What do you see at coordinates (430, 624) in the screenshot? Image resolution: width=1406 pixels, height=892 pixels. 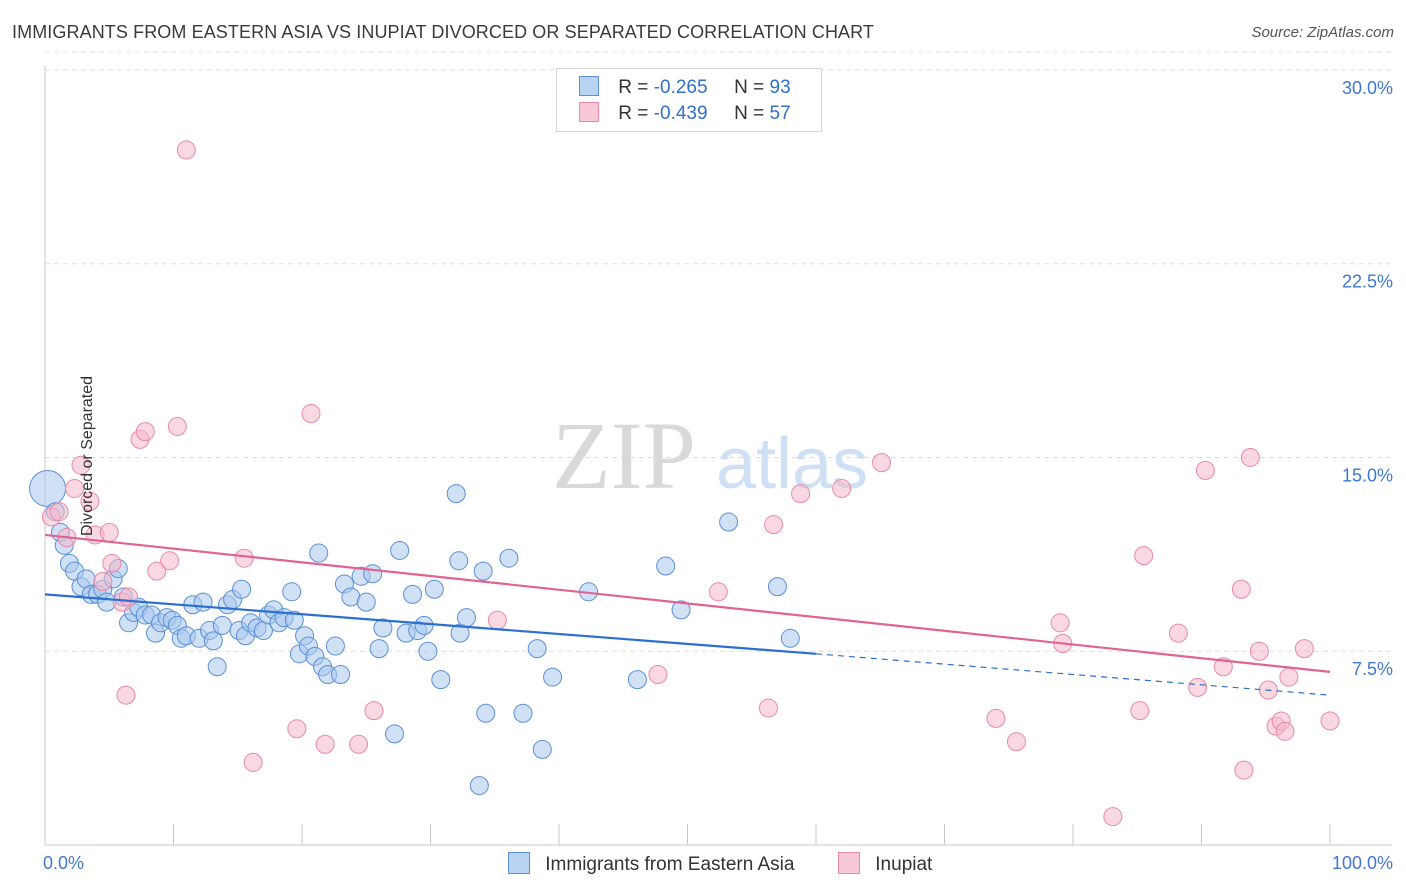 I see `trend-line-eastern-asia` at bounding box center [430, 624].